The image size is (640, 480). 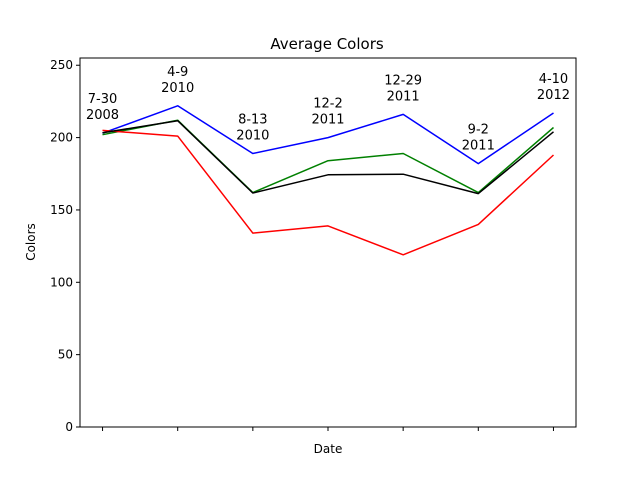 What do you see at coordinates (103, 99) in the screenshot?
I see `annotation-date: 7-30` at bounding box center [103, 99].